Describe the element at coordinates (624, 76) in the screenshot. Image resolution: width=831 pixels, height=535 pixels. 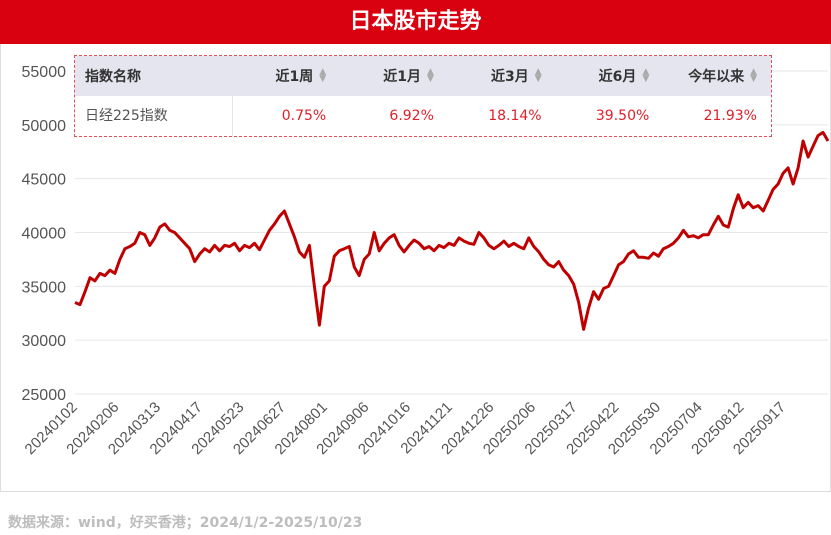
I see `header-6m: 近6月 ▲ ▼` at that location.